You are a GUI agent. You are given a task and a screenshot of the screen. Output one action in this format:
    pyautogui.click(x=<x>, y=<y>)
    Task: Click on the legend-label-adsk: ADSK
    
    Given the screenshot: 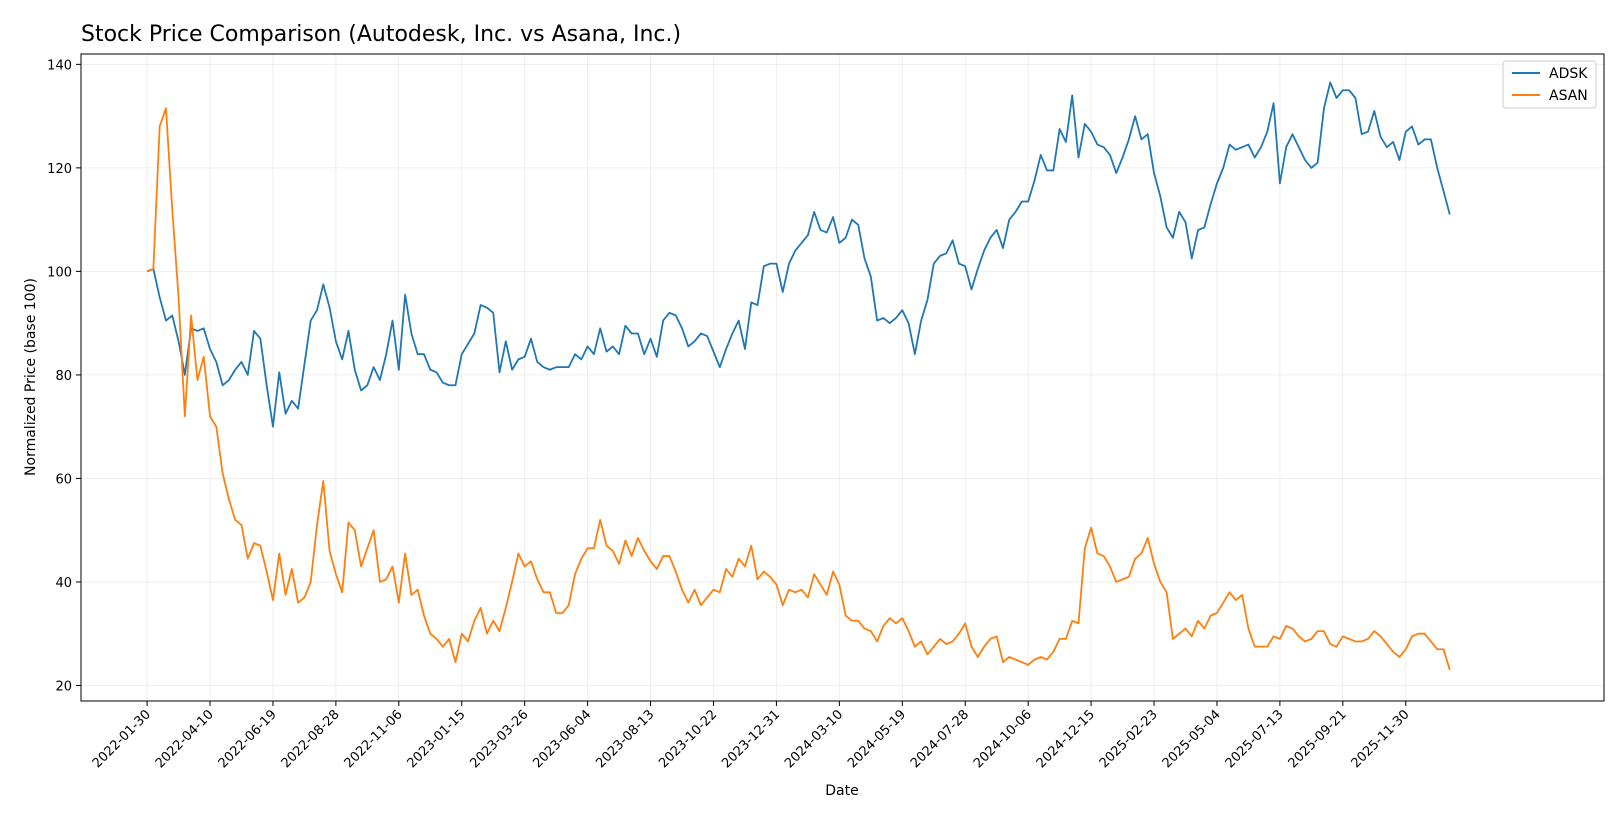 What is the action you would take?
    pyautogui.click(x=1568, y=74)
    